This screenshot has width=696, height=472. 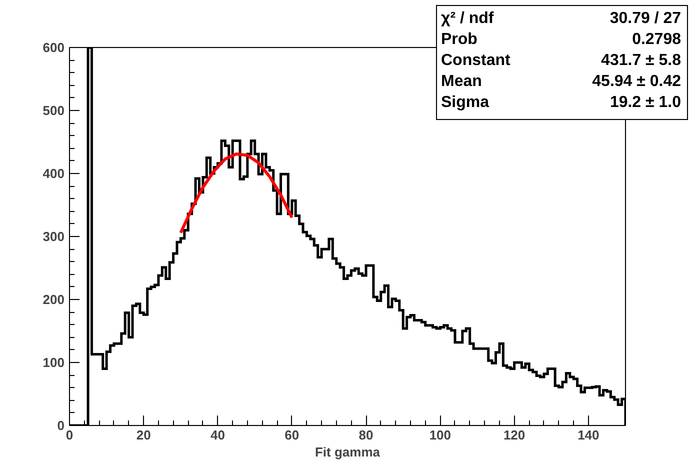 I want to click on x-tick-label: 120, so click(x=514, y=435).